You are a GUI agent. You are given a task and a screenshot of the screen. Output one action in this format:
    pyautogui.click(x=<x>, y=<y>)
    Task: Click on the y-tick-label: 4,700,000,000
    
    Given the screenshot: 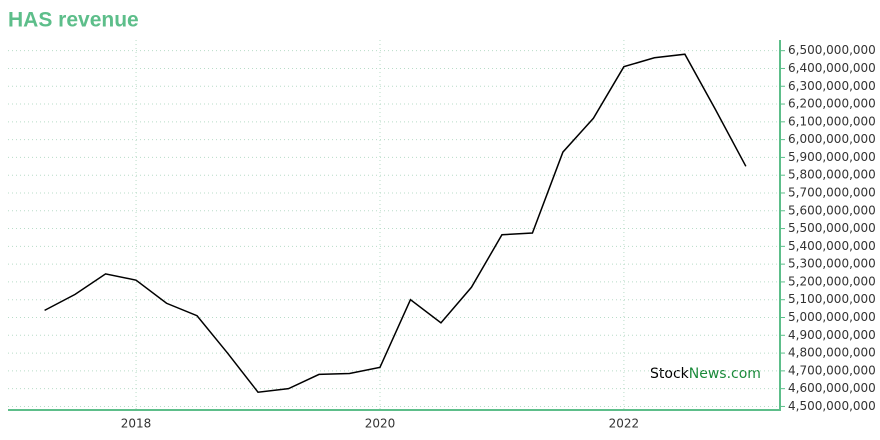 What is the action you would take?
    pyautogui.click(x=832, y=370)
    